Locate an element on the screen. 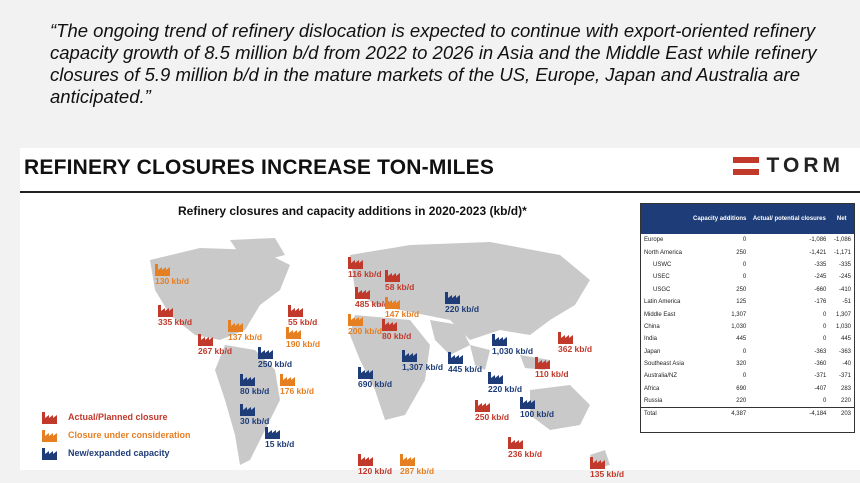  refinery-marker: 30 kb/d is located at coordinates (254, 414).